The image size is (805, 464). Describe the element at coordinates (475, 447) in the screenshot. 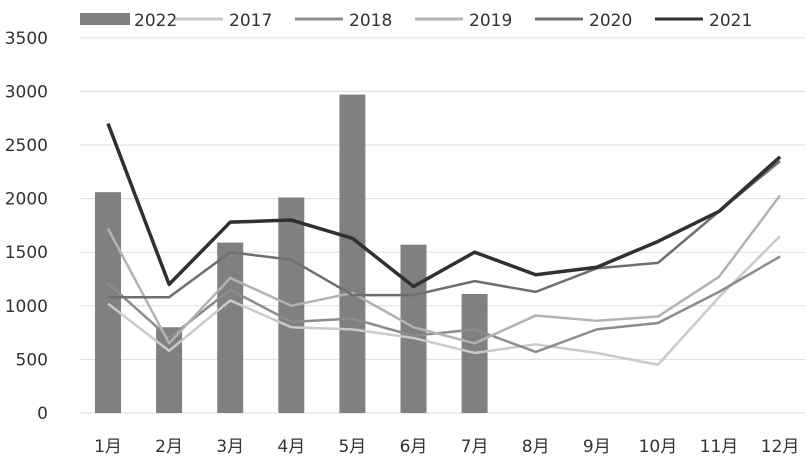

I see `x-tick-label: 7月` at that location.